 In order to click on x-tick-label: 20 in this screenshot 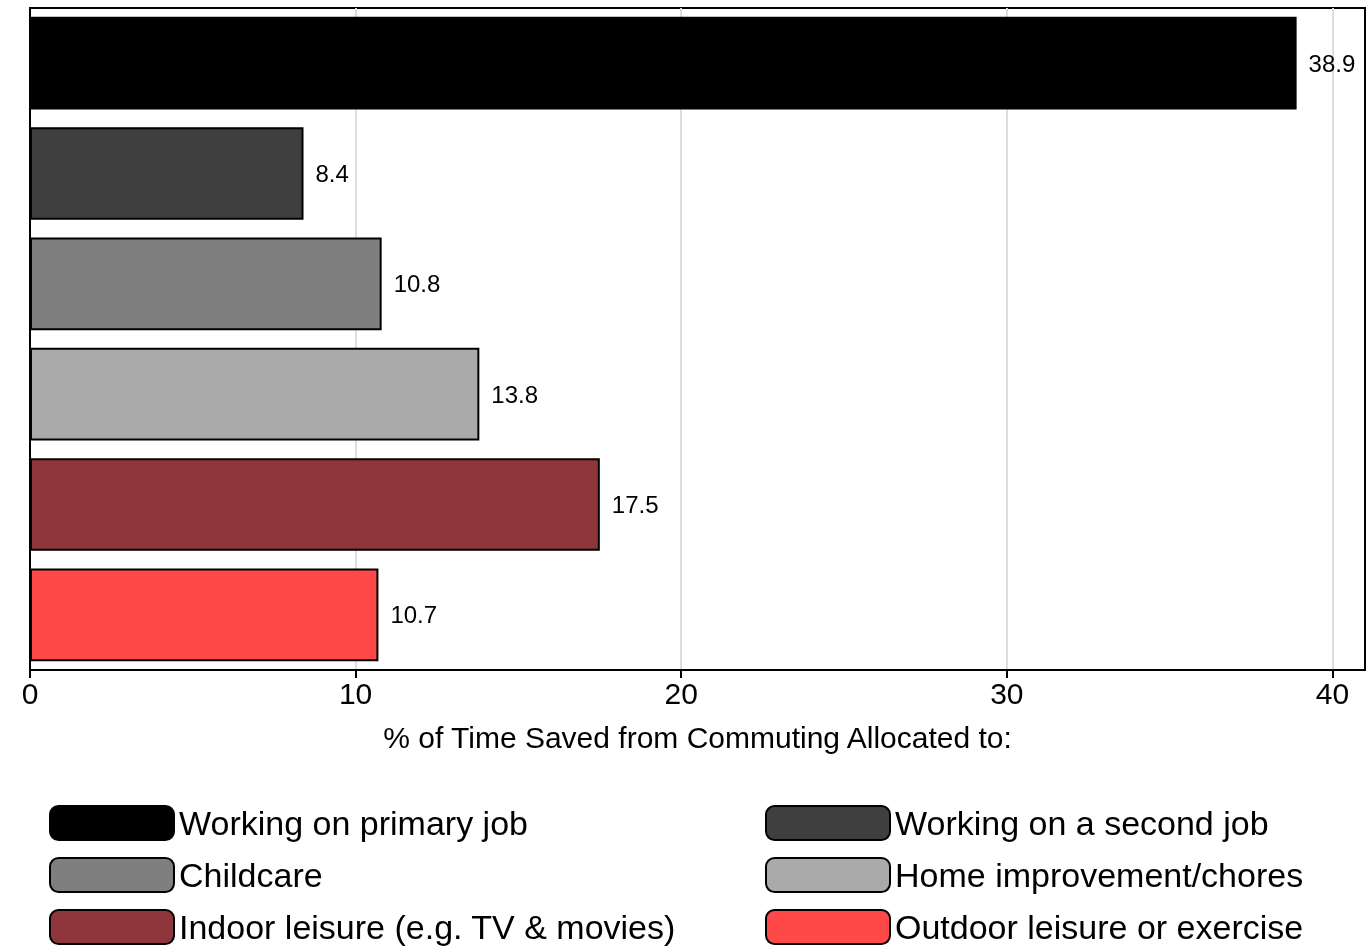, I will do `click(681, 693)`.